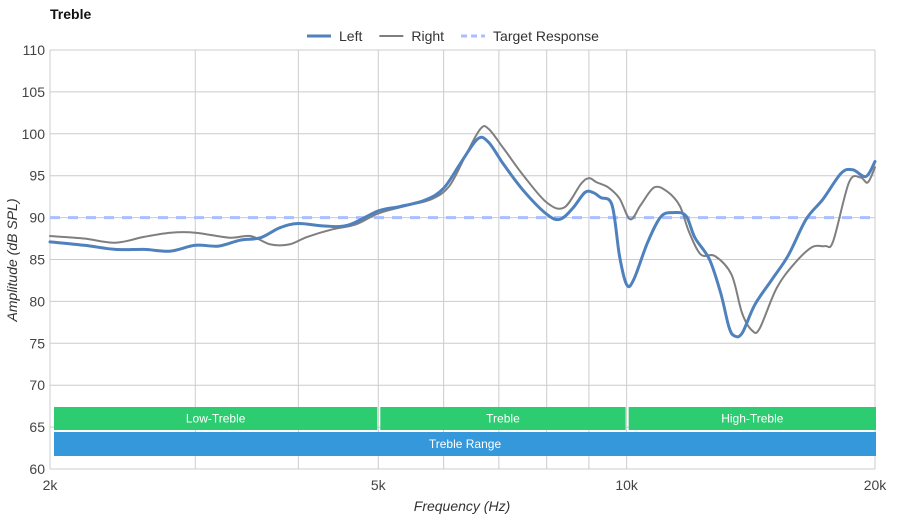 The image size is (900, 520). I want to click on band-label: Low-Treble, so click(216, 419).